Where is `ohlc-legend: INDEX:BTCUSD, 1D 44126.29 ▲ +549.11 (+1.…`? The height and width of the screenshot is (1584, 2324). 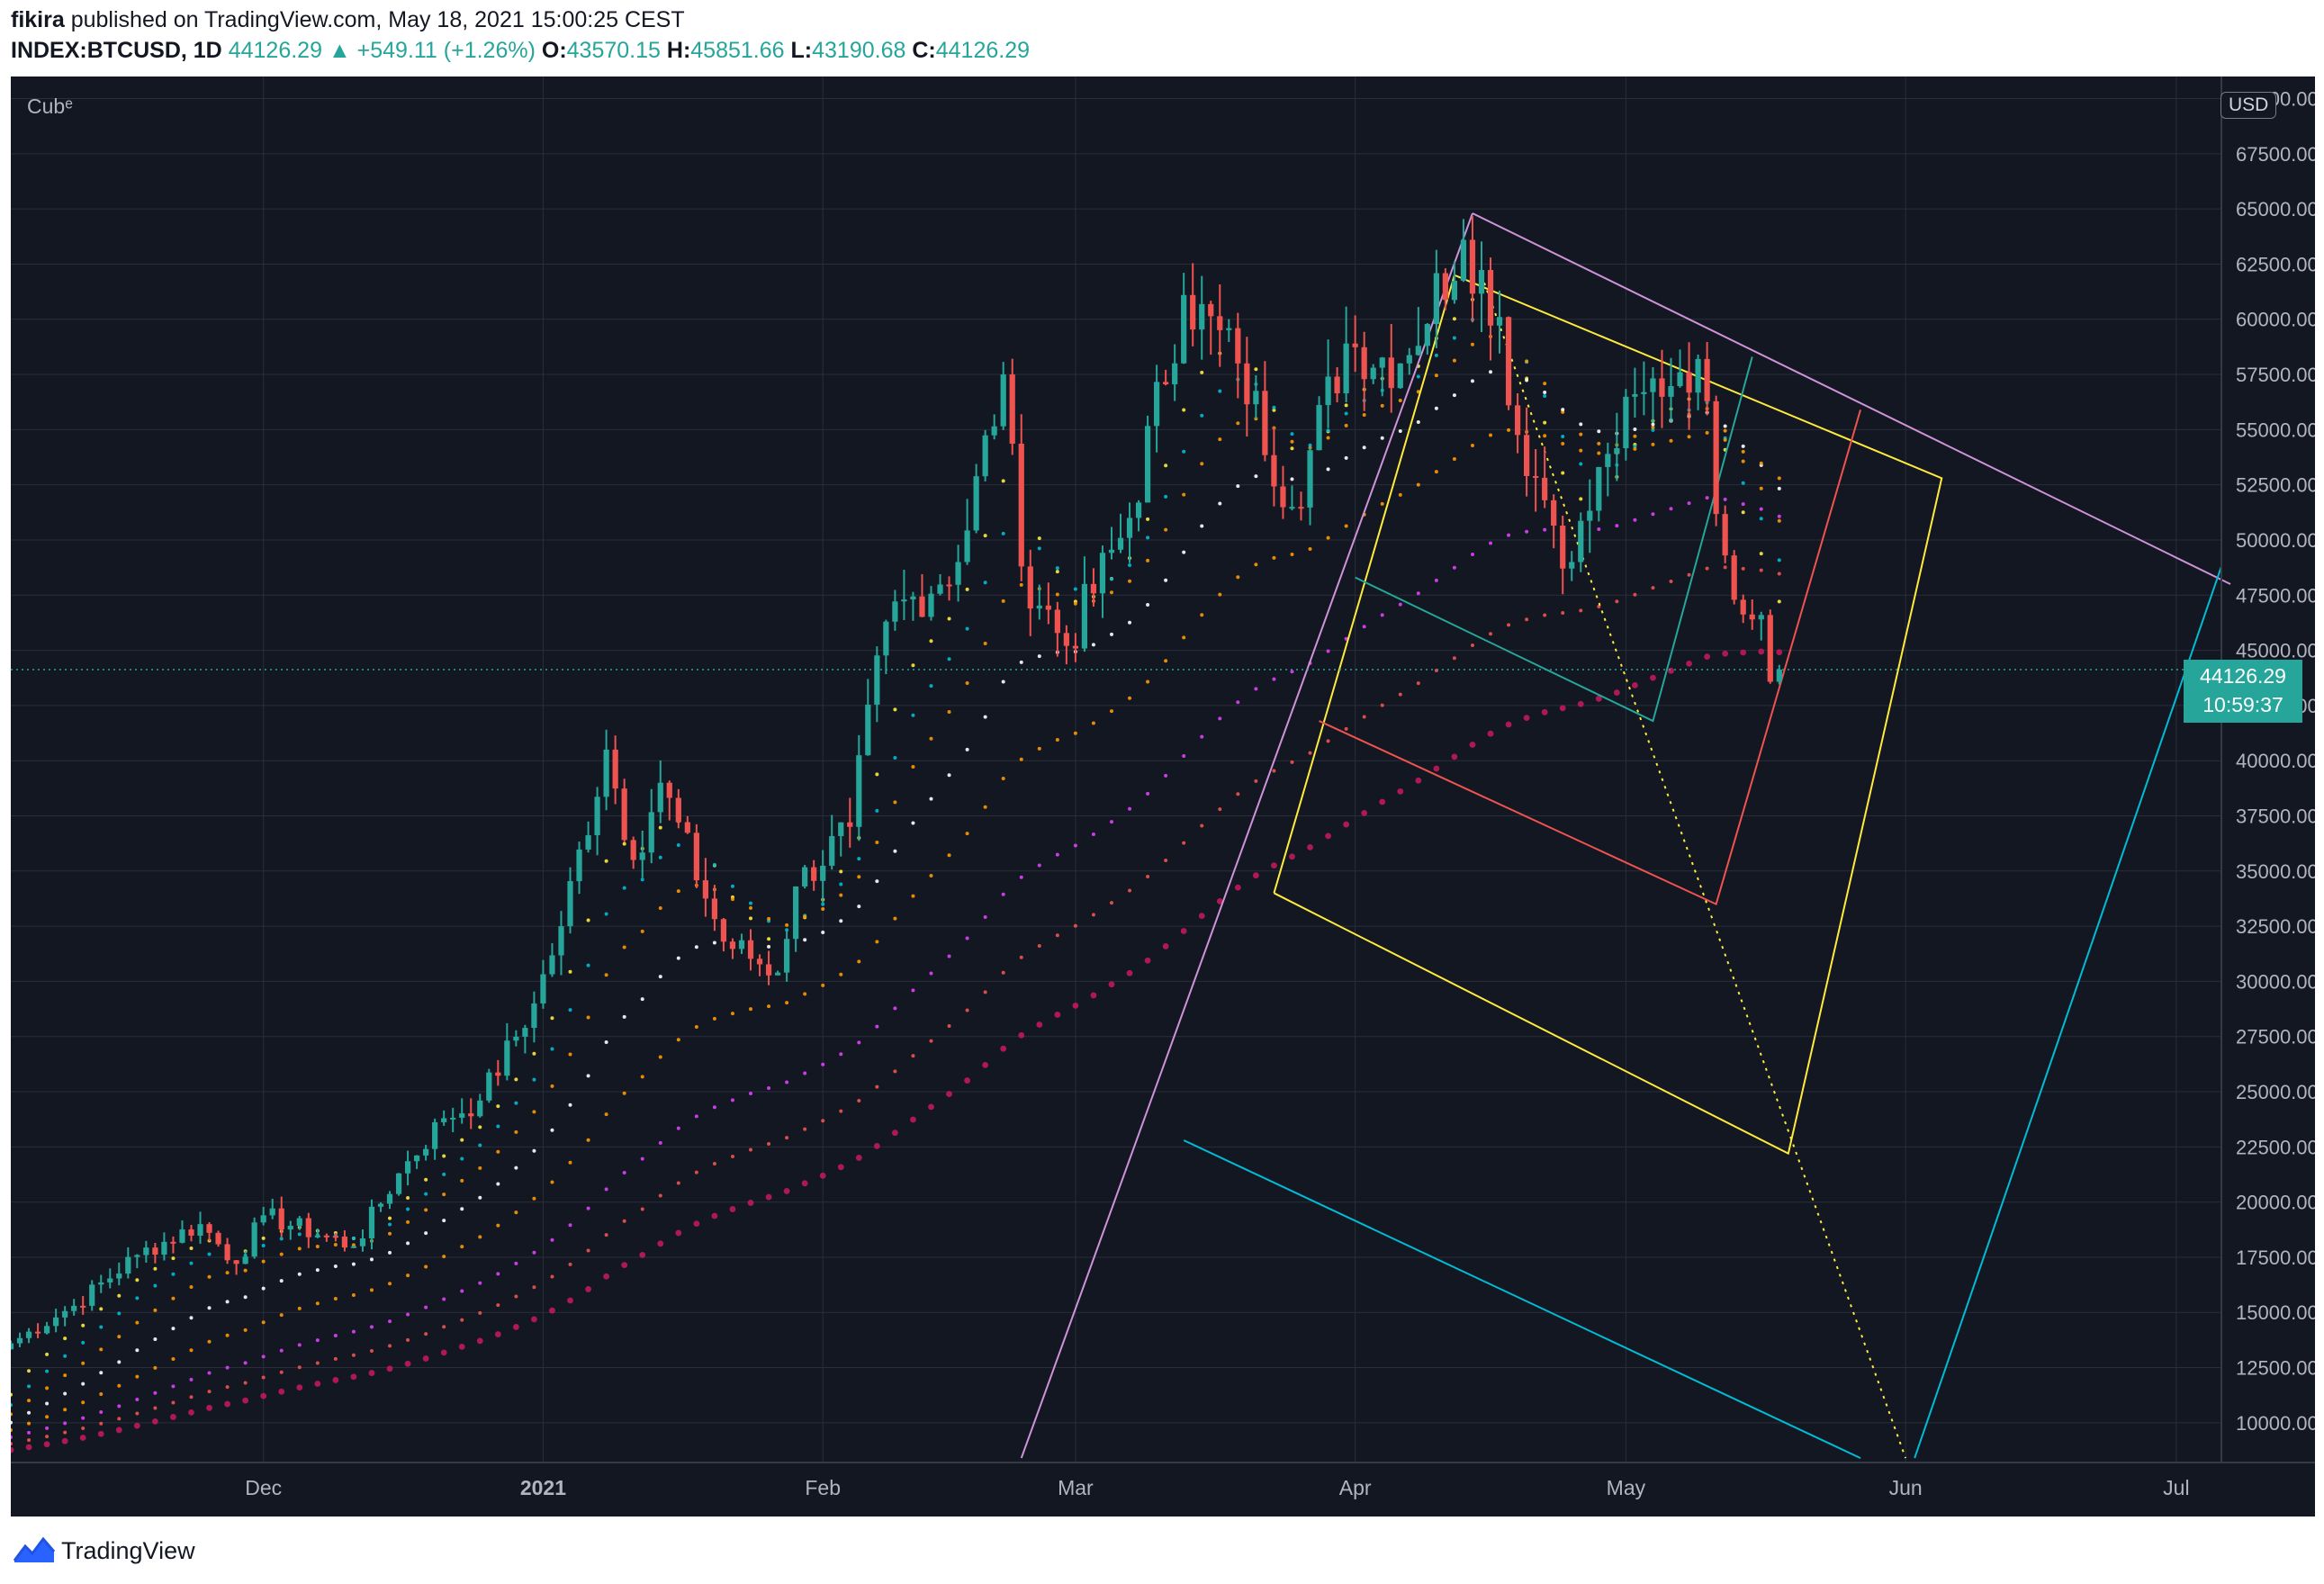 ohlc-legend: INDEX:BTCUSD, 1D 44126.29 ▲ +549.11 (+1.… is located at coordinates (520, 51).